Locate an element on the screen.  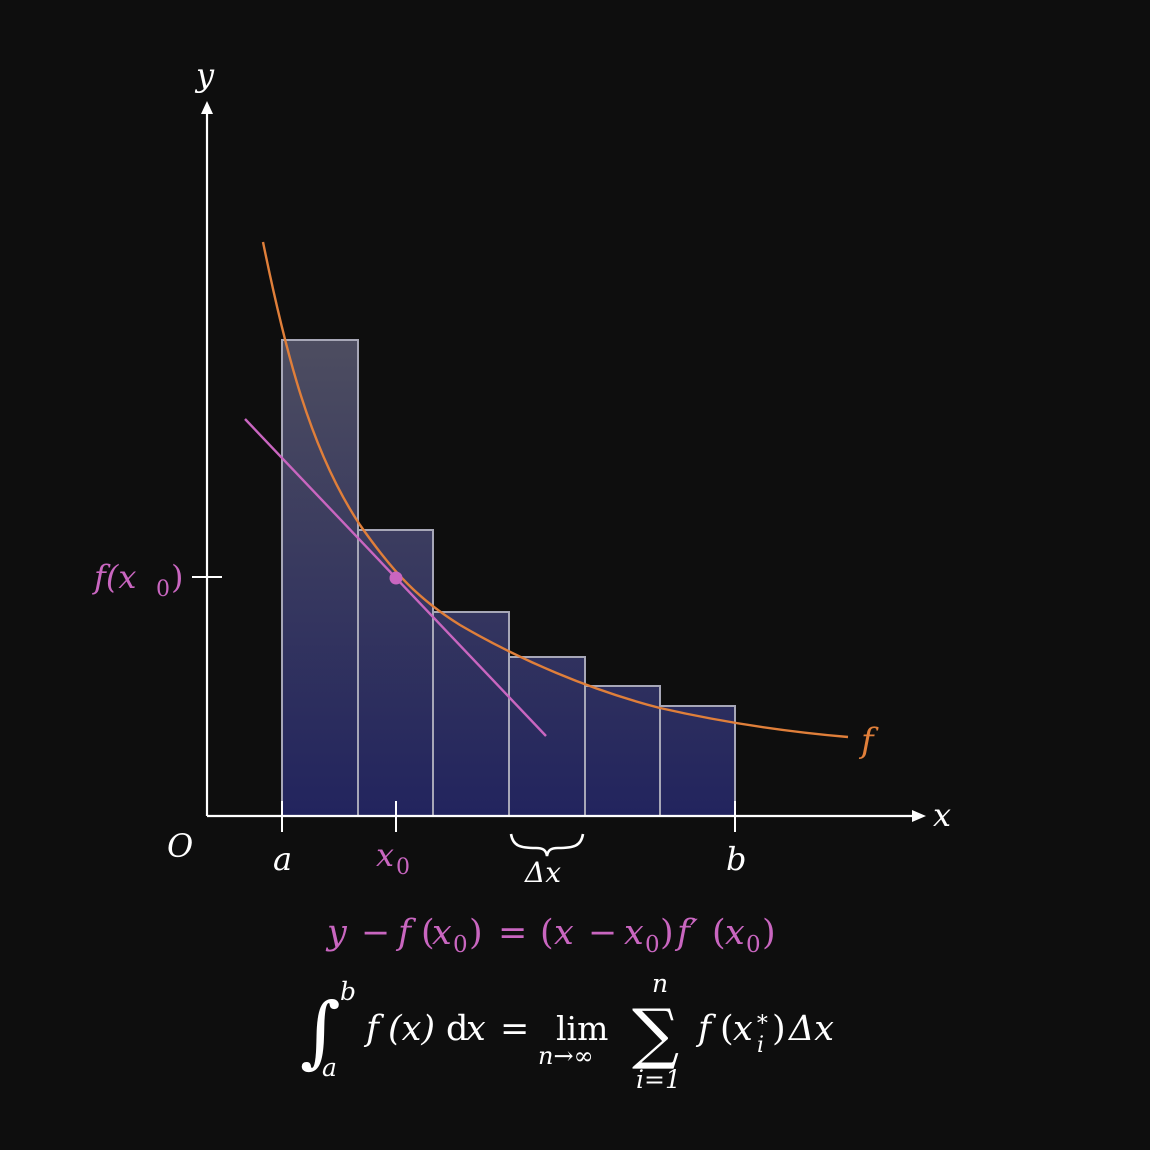
eq-close-1: ) is located at coordinates (476, 933).